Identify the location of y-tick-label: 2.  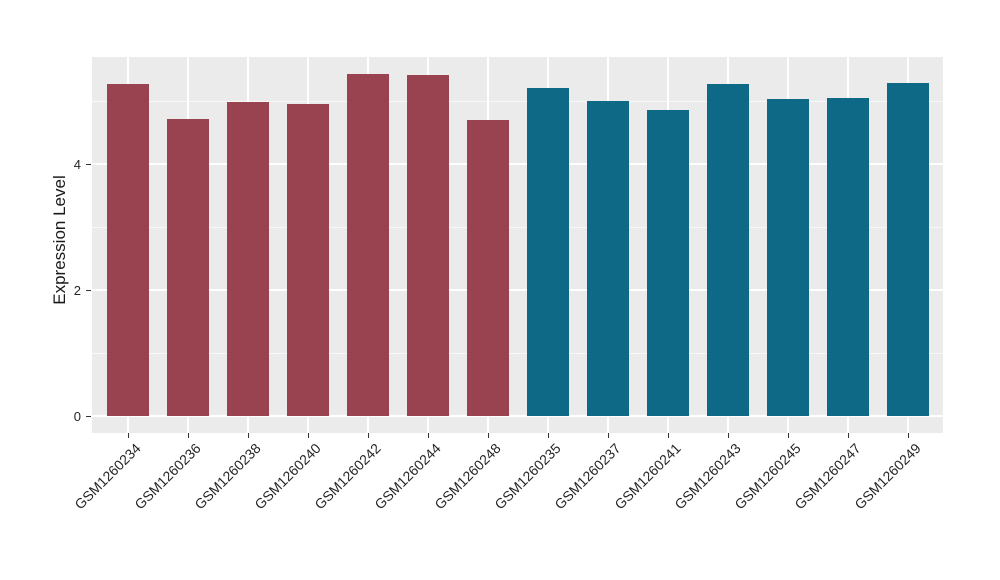
(77, 290).